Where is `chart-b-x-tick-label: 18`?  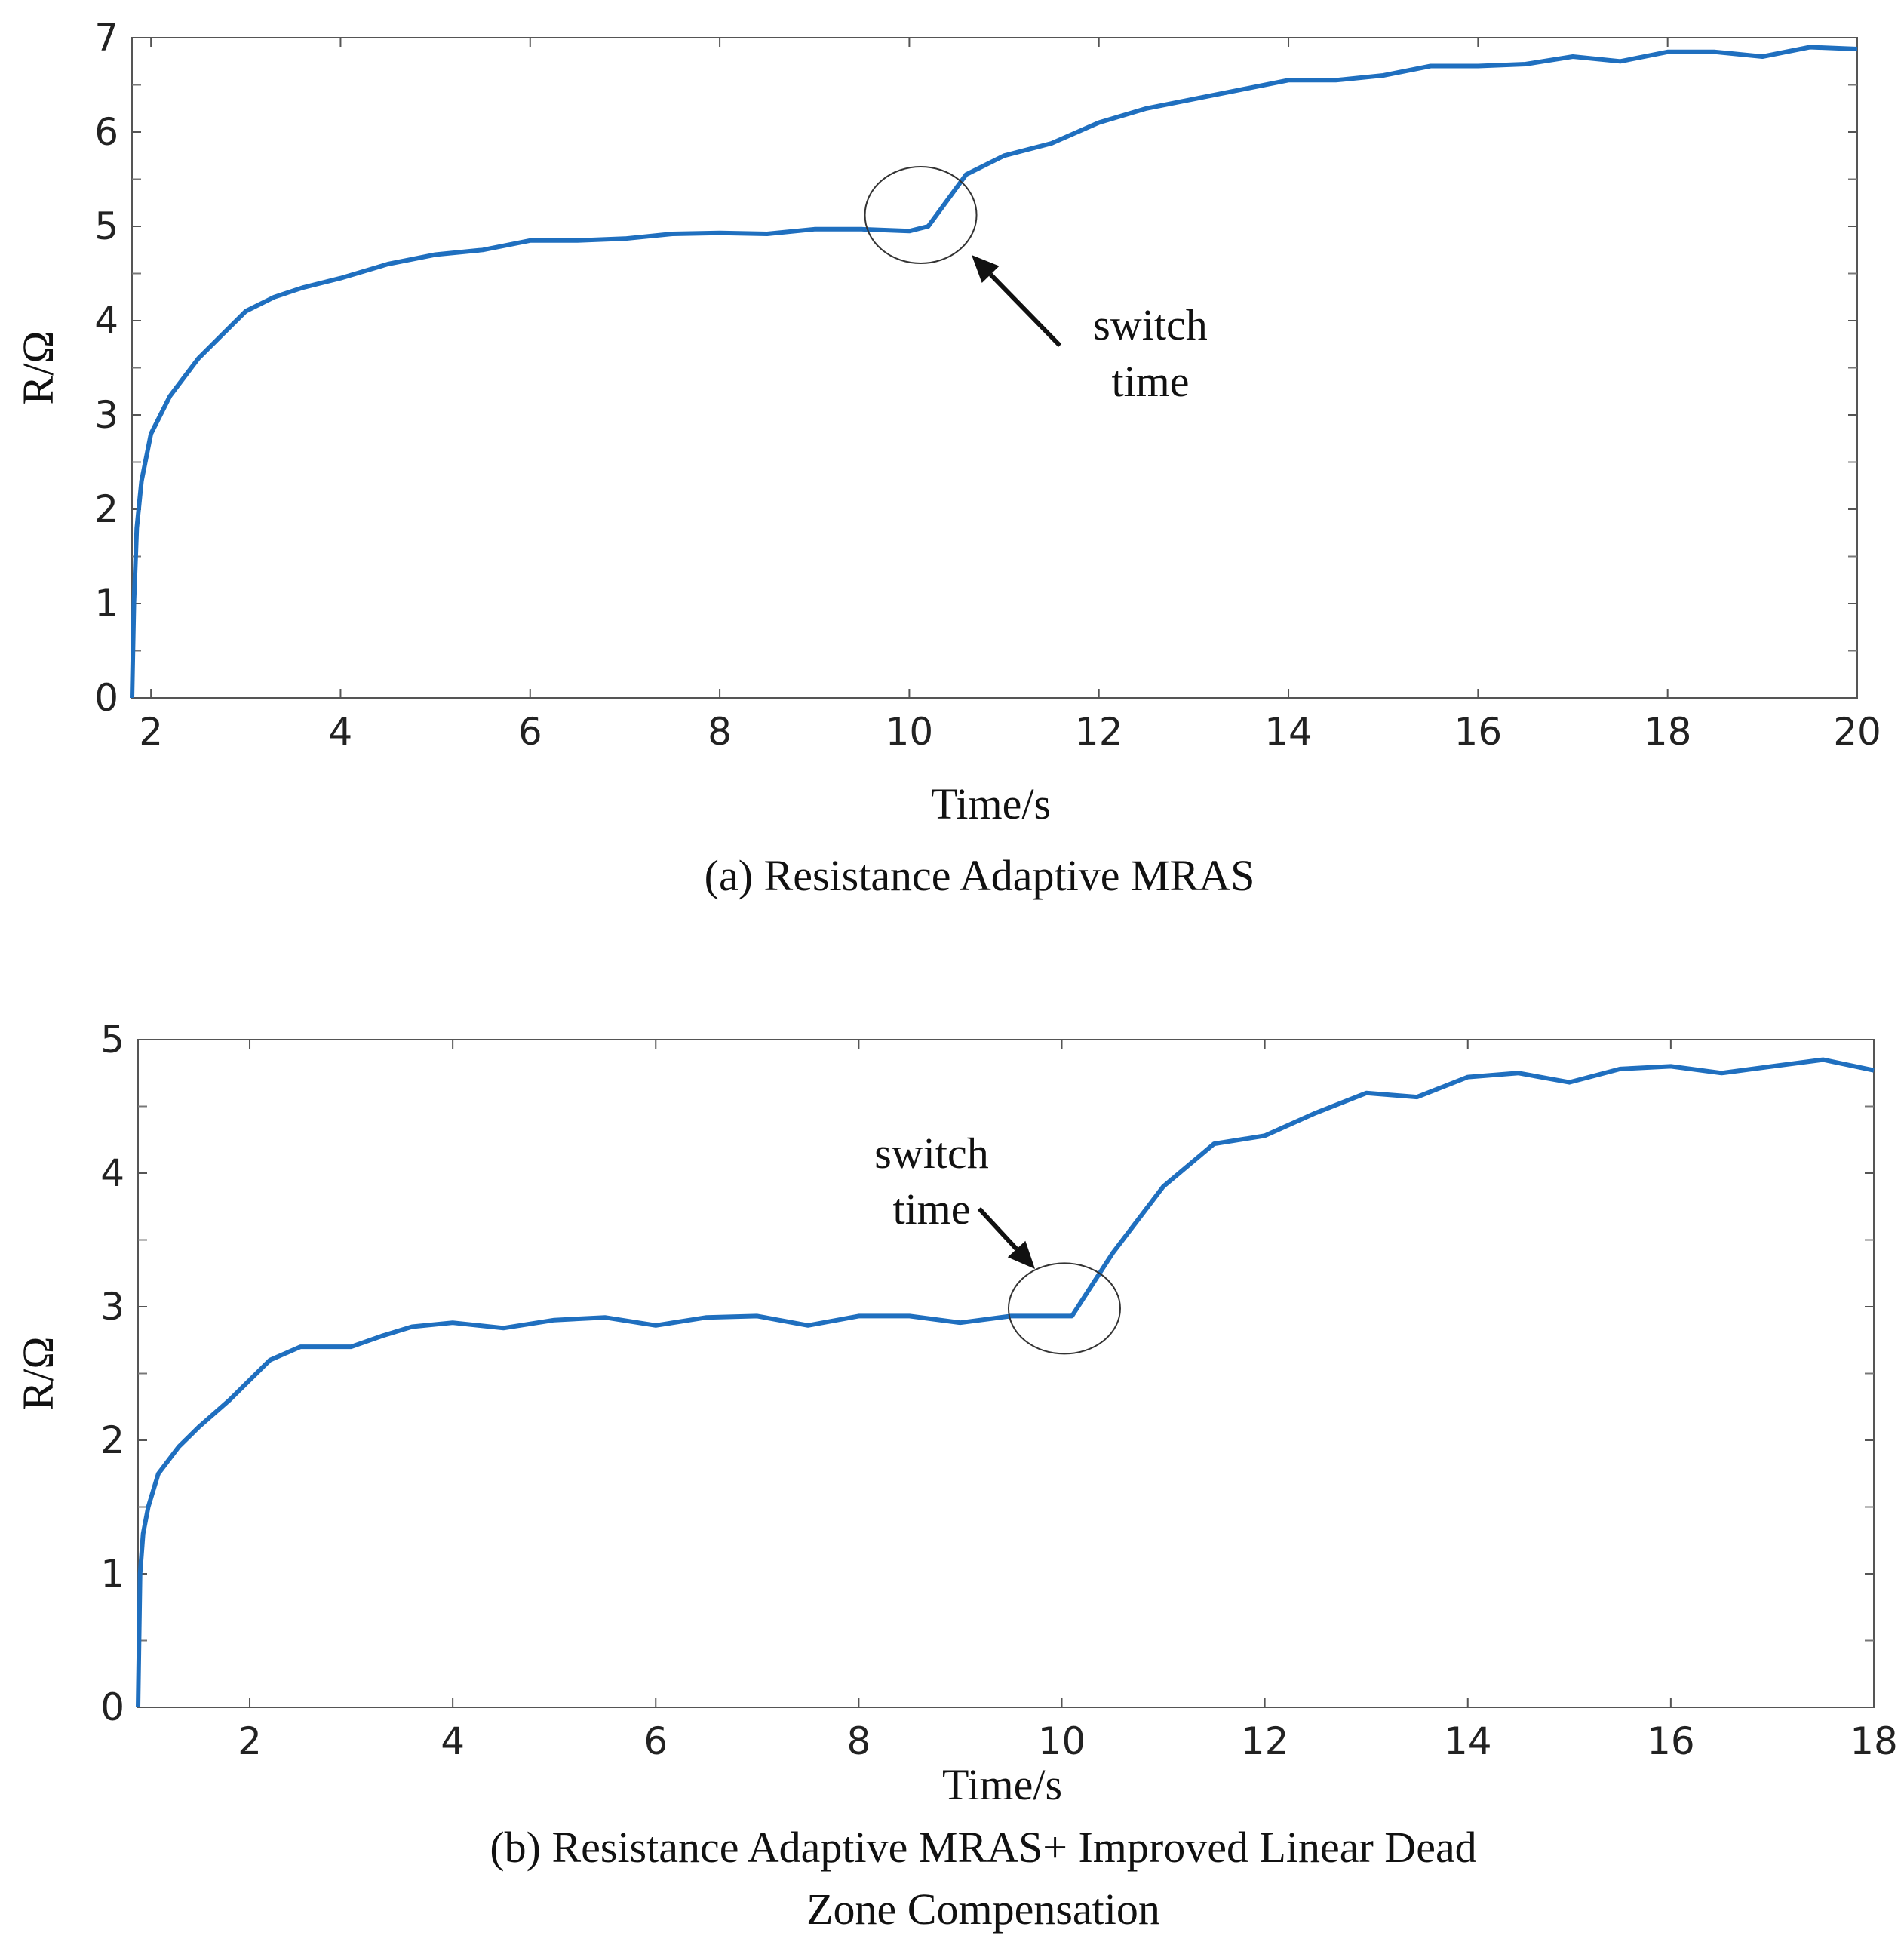
chart-b-x-tick-label: 18 is located at coordinates (1874, 1741).